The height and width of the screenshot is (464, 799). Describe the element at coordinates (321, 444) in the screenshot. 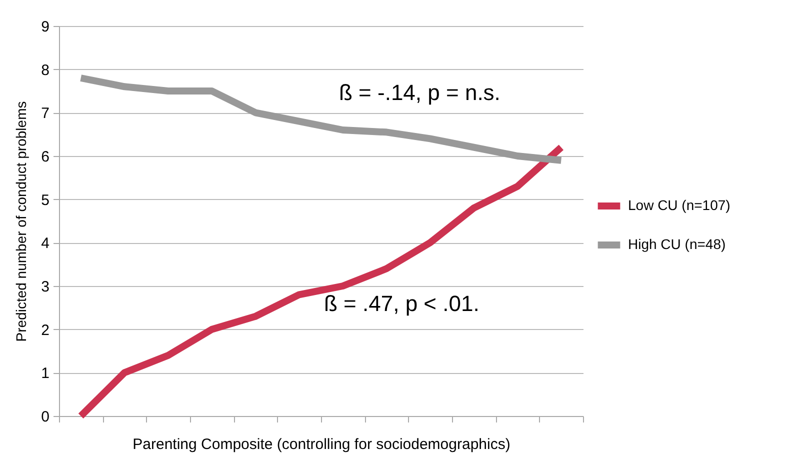

I see `x-axis-title: Parenting Composite (controlling for sociodemographics)` at that location.